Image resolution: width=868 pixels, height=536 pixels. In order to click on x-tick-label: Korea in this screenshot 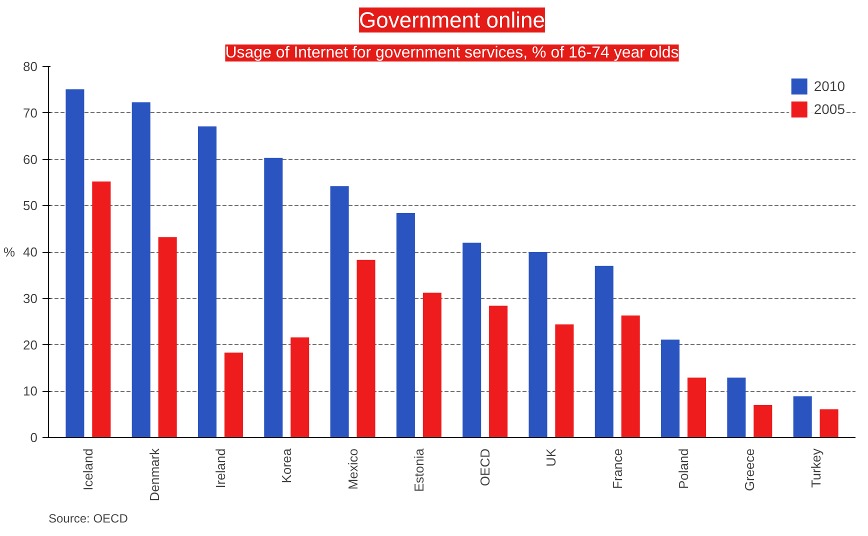, I will do `click(286, 466)`.